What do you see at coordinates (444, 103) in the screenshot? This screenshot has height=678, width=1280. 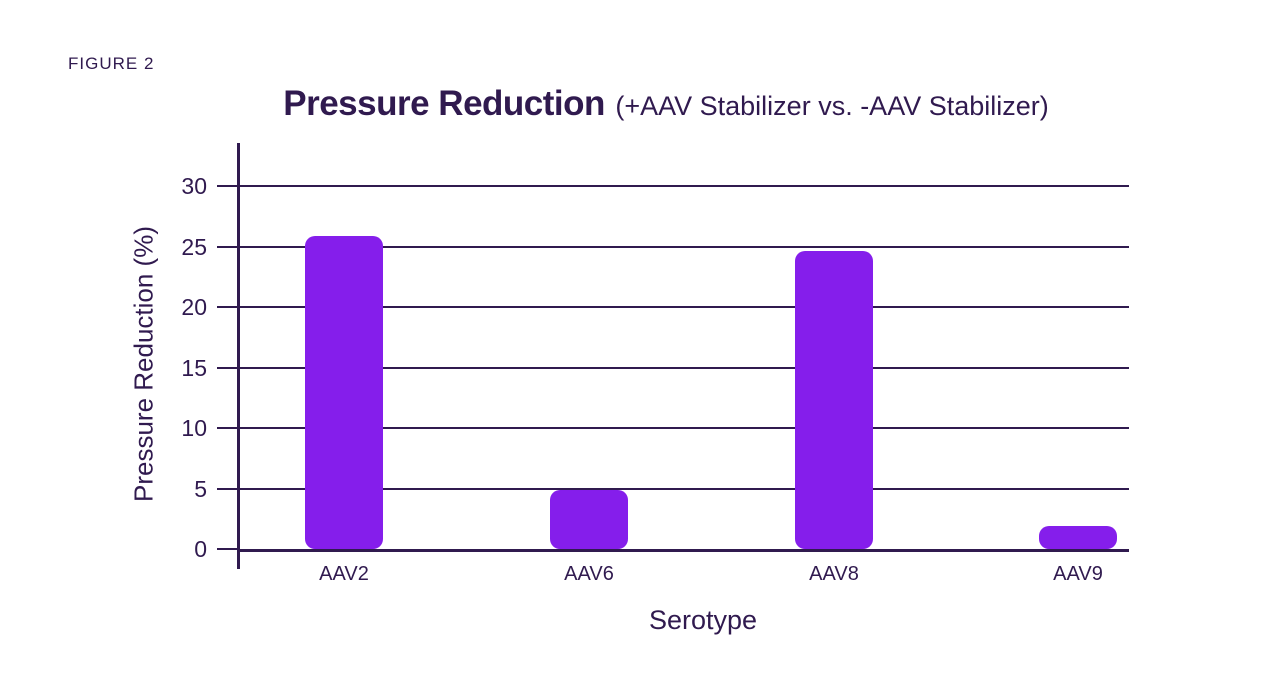 I see `chart-title-main: Pressure Reduction` at bounding box center [444, 103].